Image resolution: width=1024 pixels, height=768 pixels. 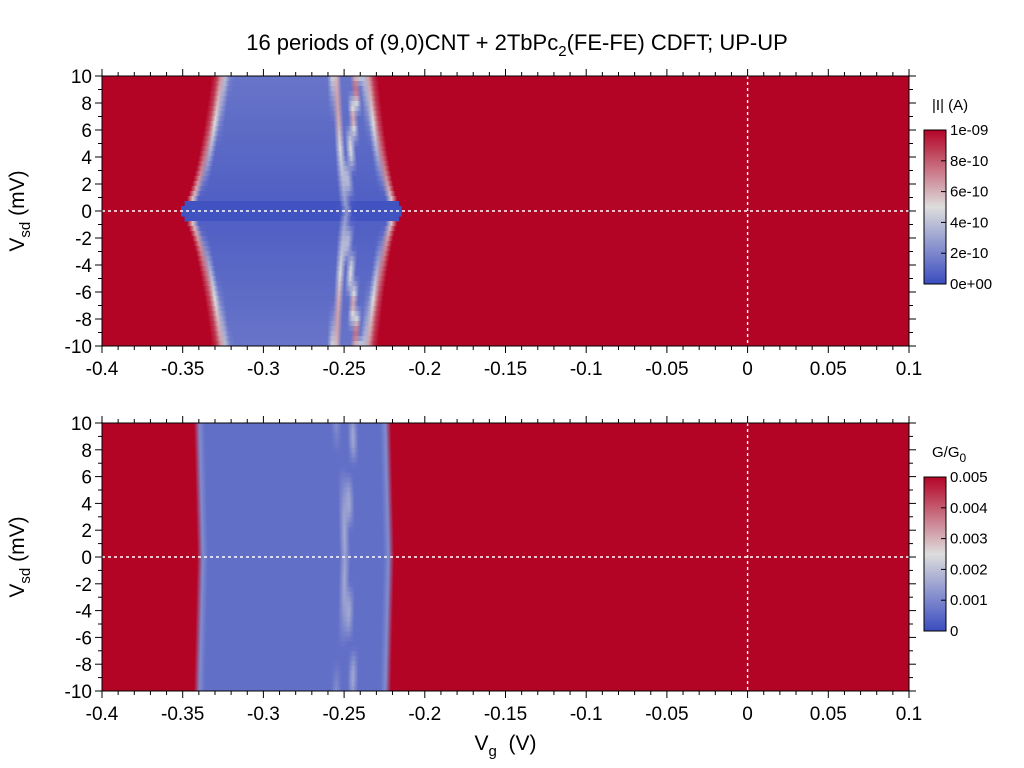 I want to click on y-tick-label: -8, so click(x=83, y=665).